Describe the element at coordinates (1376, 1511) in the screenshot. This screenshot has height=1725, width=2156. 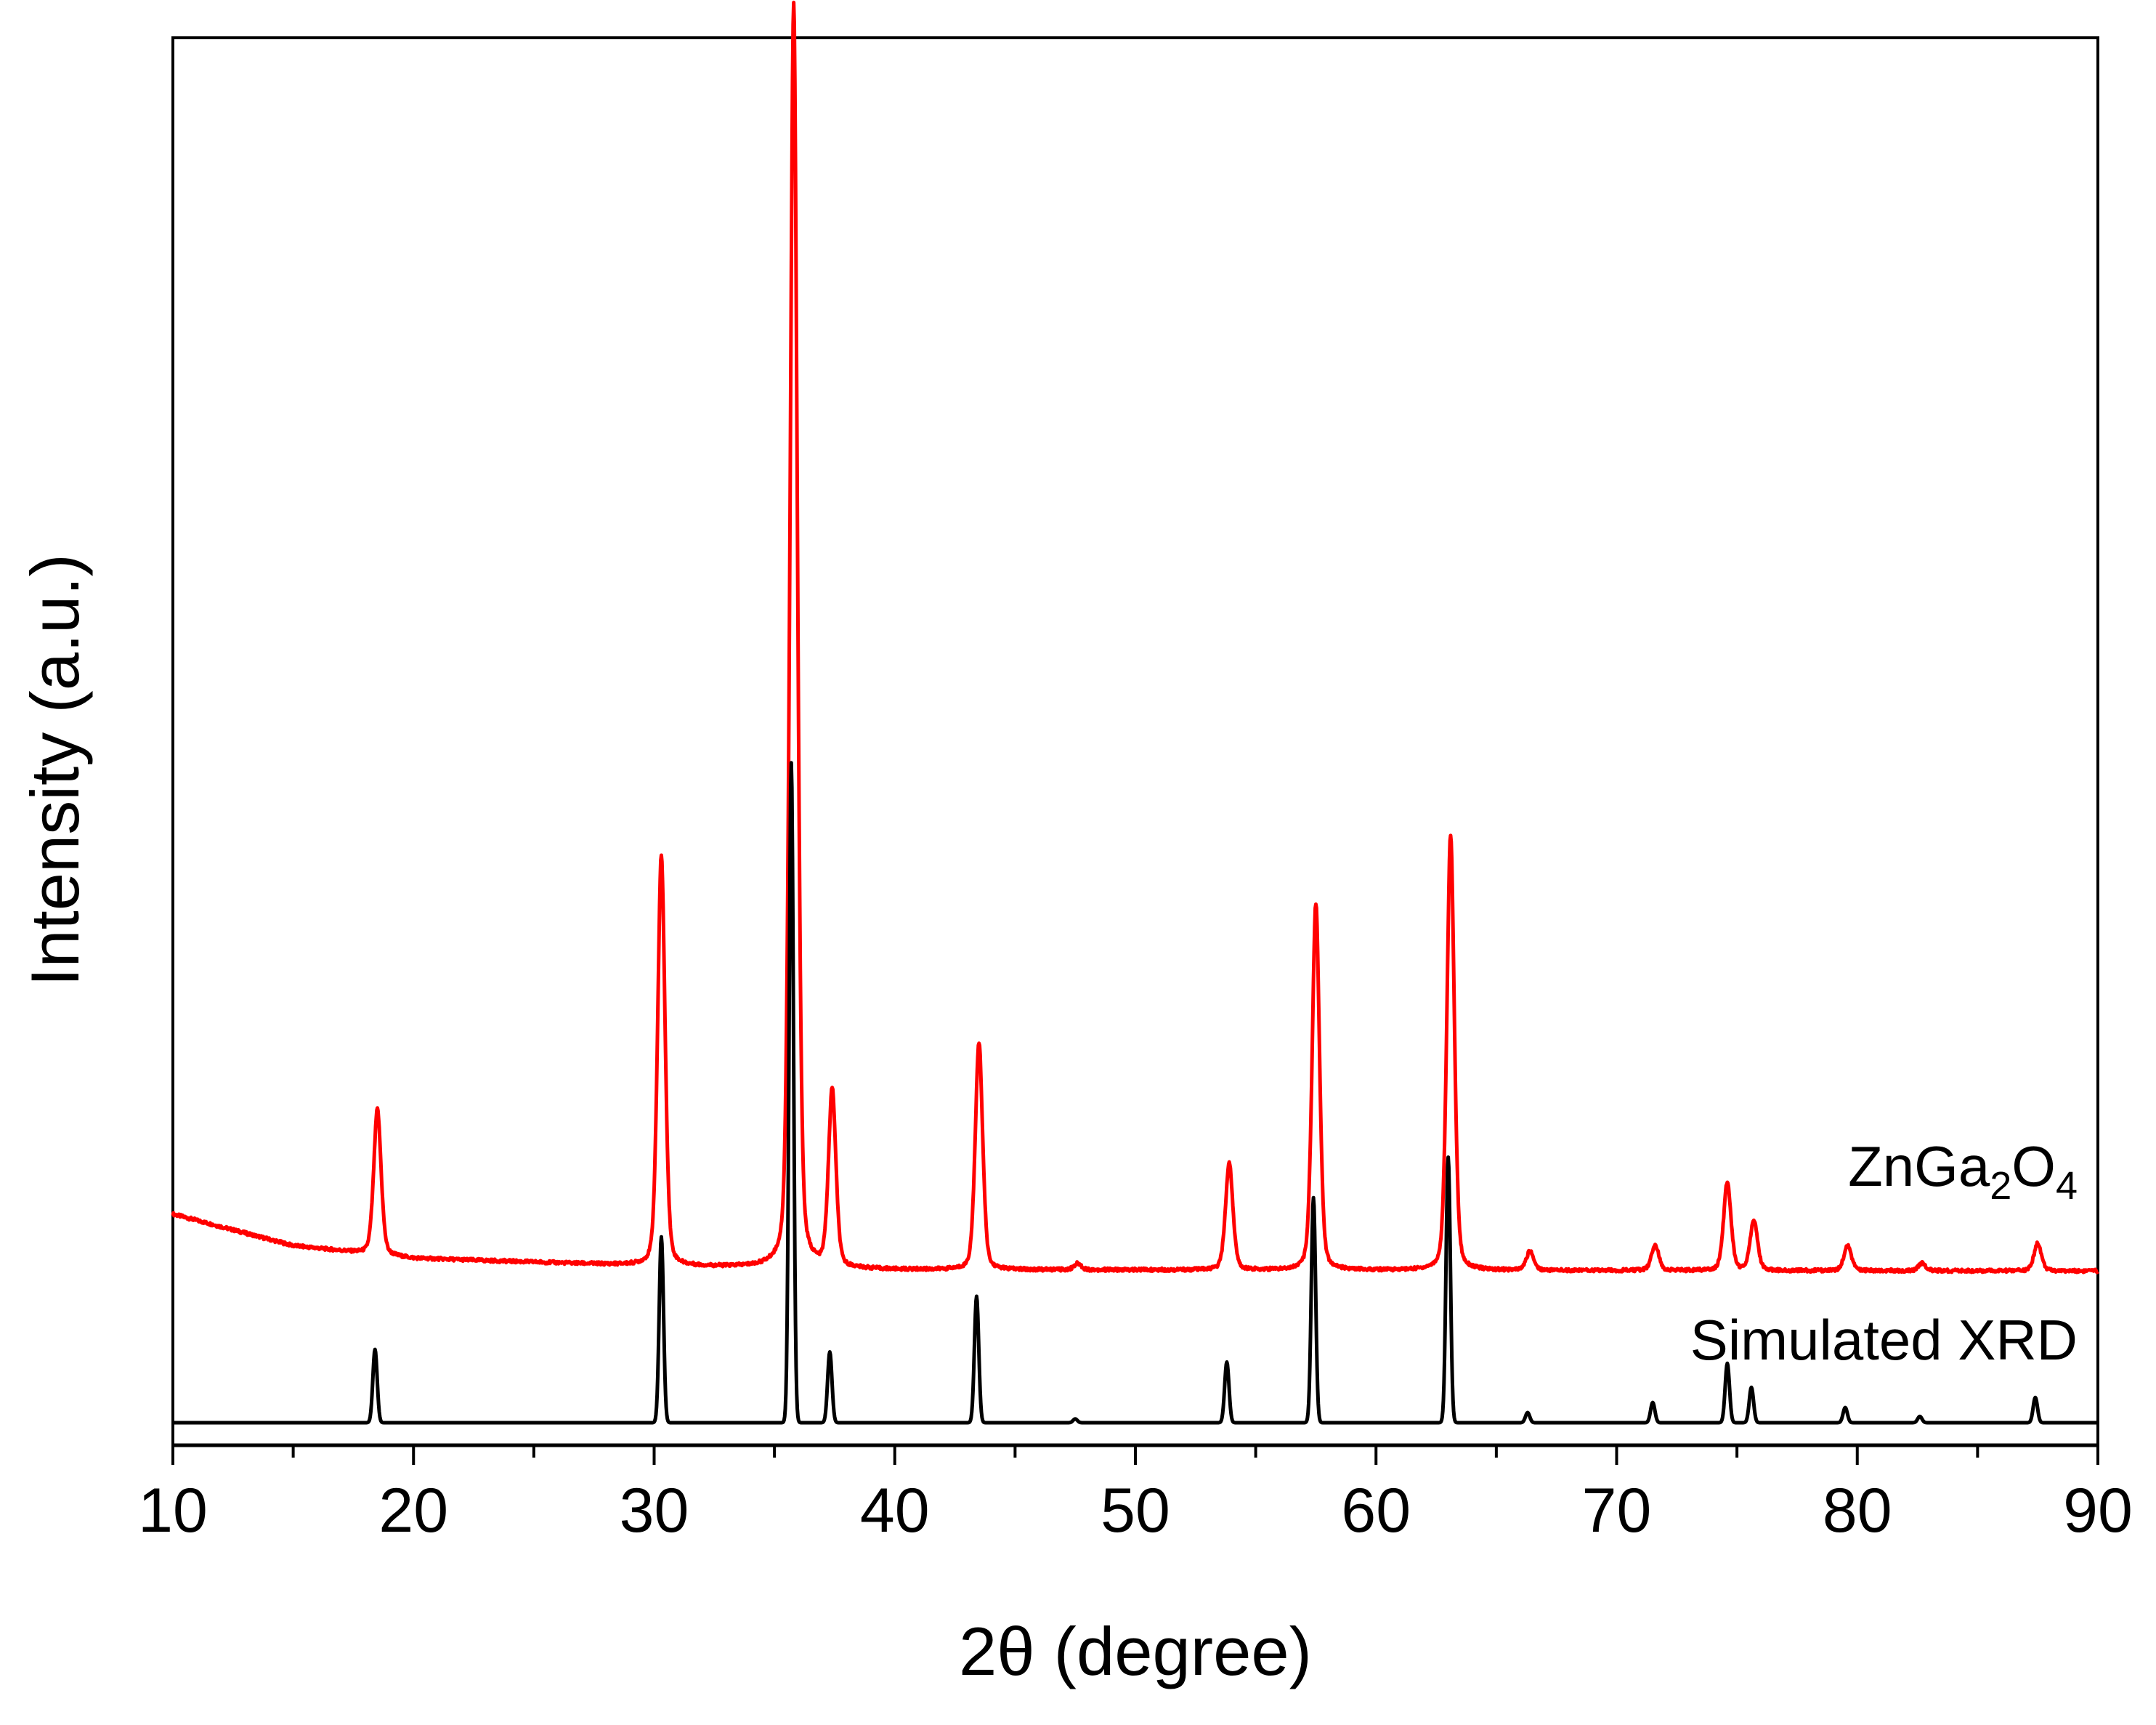
I see `x-tick-label: 60` at that location.